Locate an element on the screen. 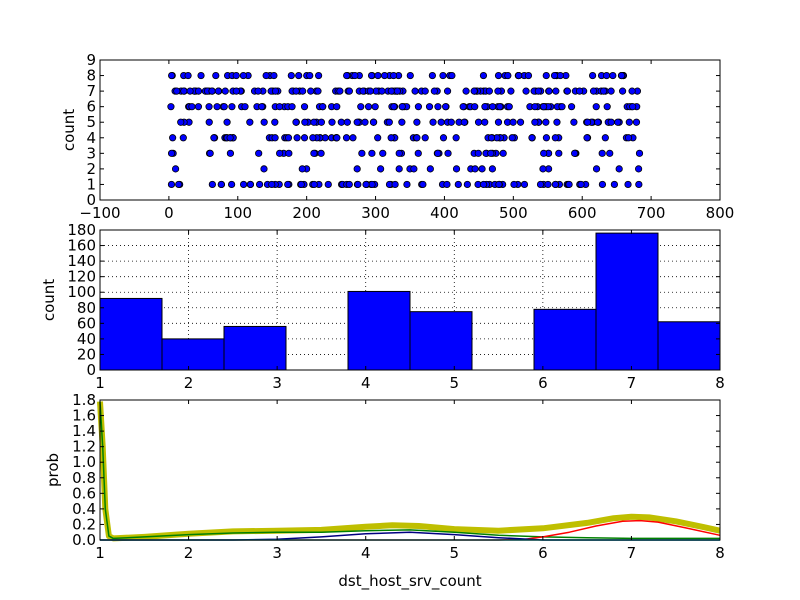 The height and width of the screenshot is (600, 800). density-ytick-label: 1.0 is located at coordinates (84, 462).